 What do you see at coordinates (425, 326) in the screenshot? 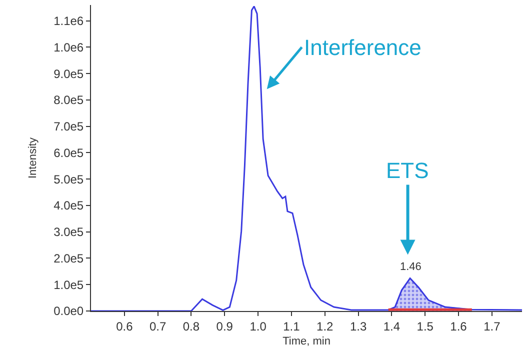
I see `x-tick-label: 1.5` at bounding box center [425, 326].